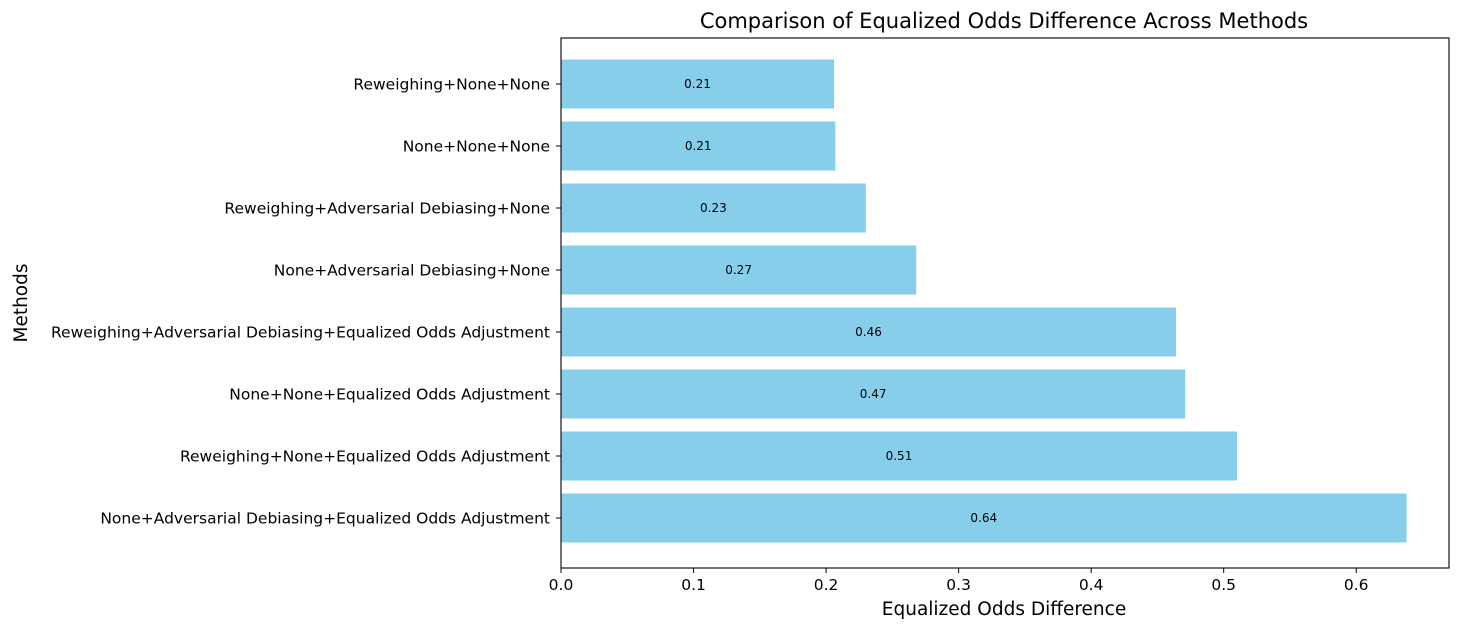  I want to click on x-tick-label: 0.4, so click(1091, 585).